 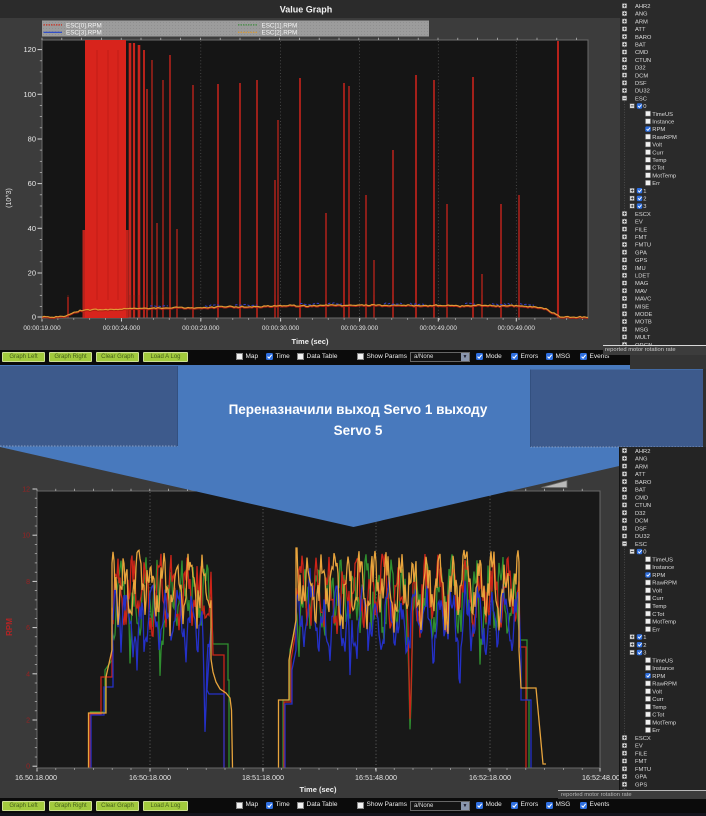 What do you see at coordinates (280, 25) in the screenshot?
I see `svg-text: ESC[1].RPM` at bounding box center [280, 25].